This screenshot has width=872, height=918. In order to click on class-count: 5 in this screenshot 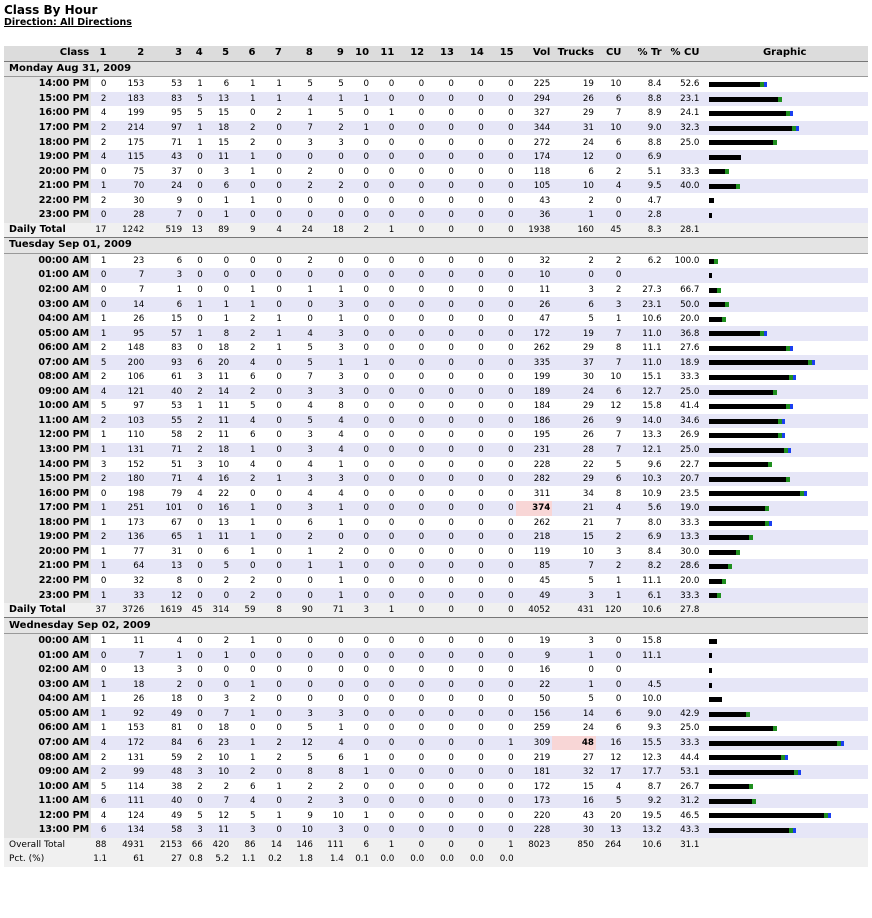, I will do `click(218, 566)`.